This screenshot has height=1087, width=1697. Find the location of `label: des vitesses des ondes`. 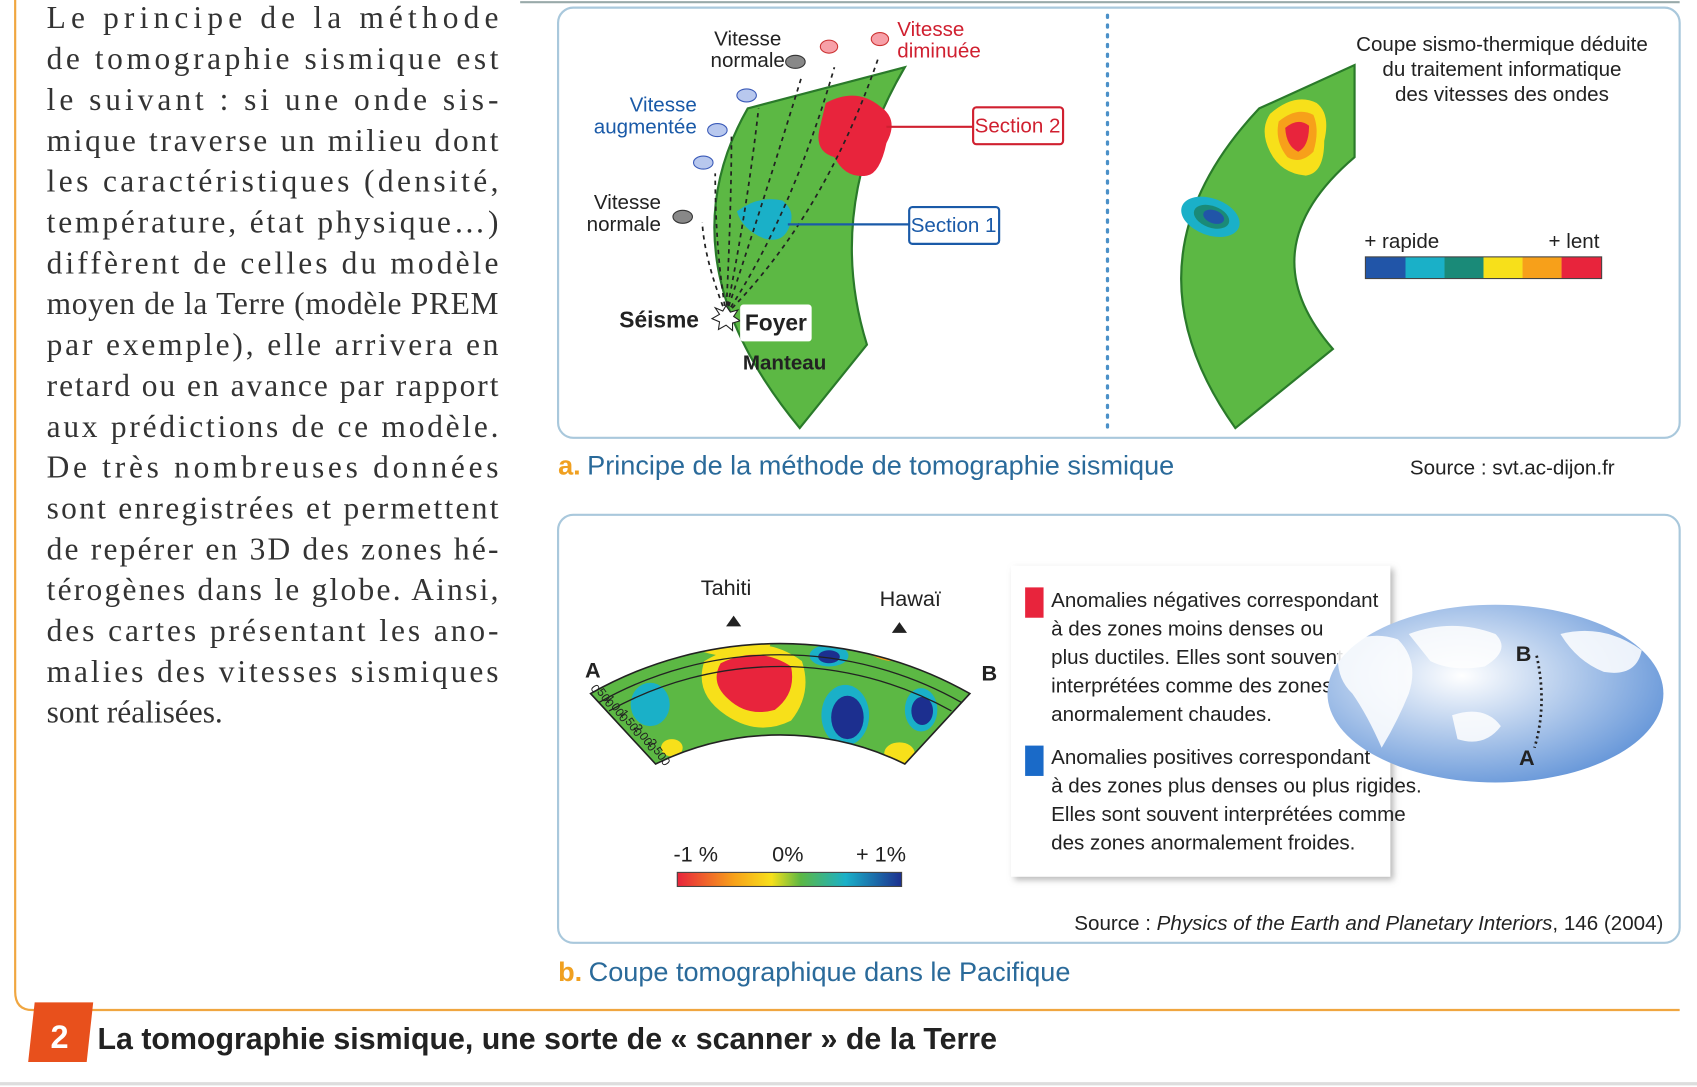

label: des vitesses des ondes is located at coordinates (1502, 94).